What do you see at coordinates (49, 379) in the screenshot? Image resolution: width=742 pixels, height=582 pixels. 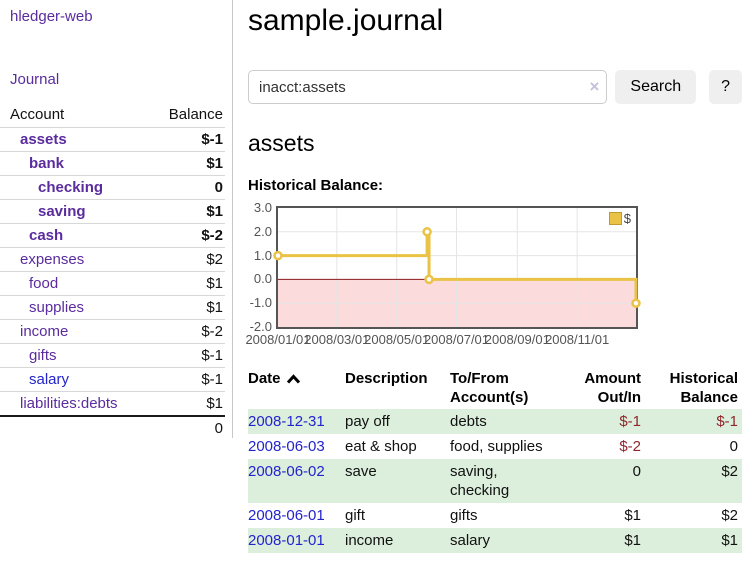 I see `account-link: salary` at bounding box center [49, 379].